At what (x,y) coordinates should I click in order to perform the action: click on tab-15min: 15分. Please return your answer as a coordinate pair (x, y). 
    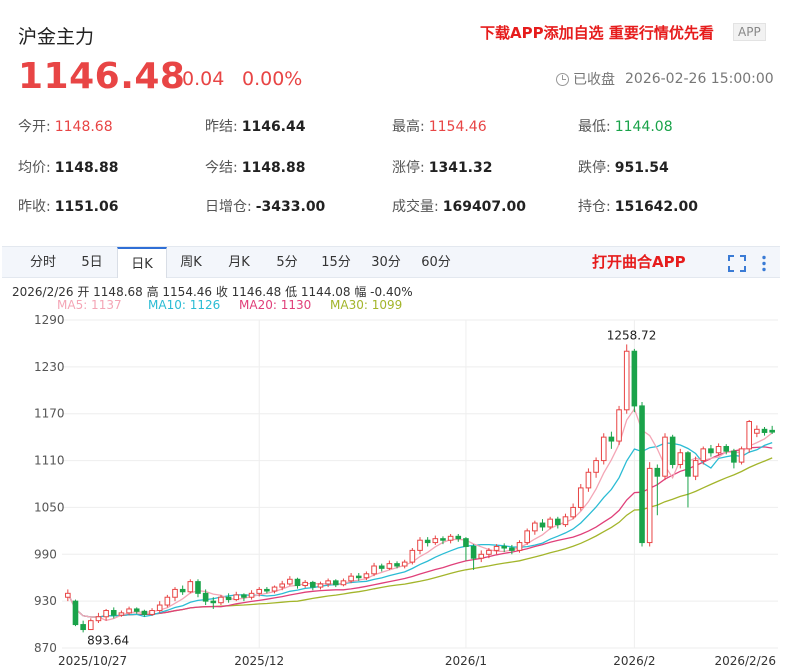
    Looking at the image, I should click on (336, 262).